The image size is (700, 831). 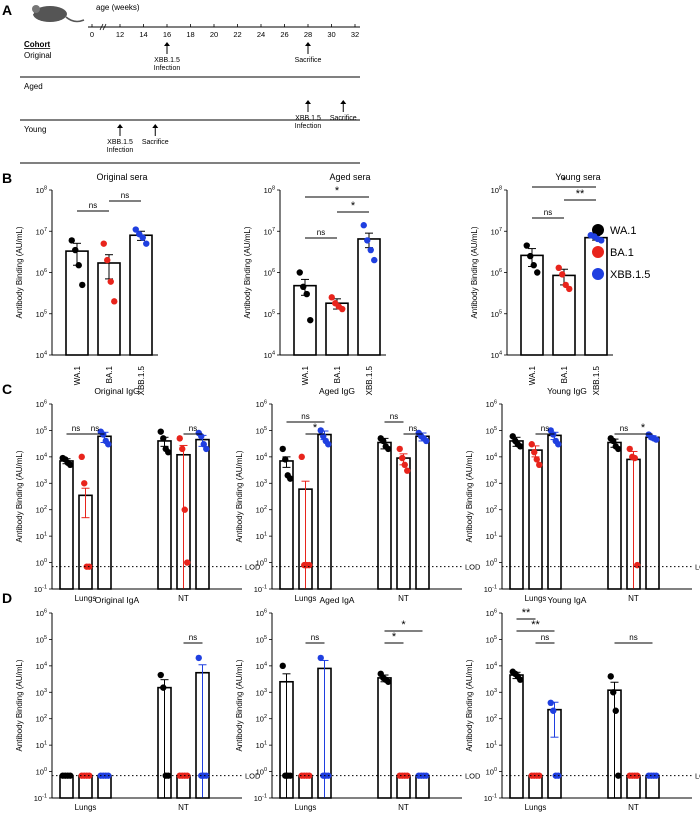 What do you see at coordinates (167, 34) in the screenshot?
I see `timeline-tick-label: 16` at bounding box center [167, 34].